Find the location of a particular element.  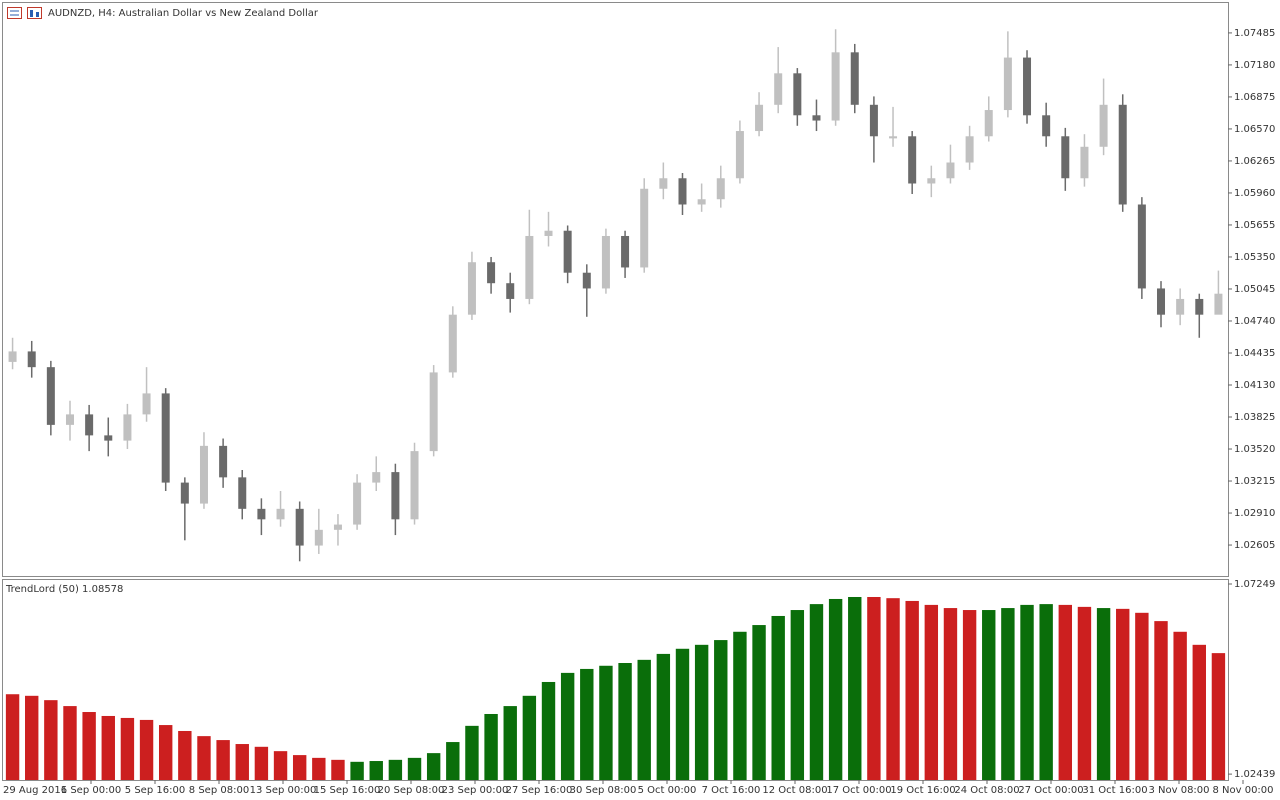

x-tick-label: 7 Oct 16:00 is located at coordinates (731, 790).